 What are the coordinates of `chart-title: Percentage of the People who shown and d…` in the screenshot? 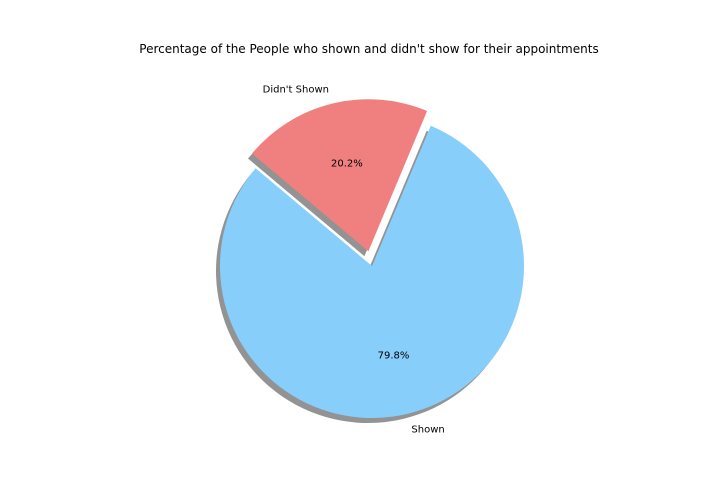 It's located at (368, 49).